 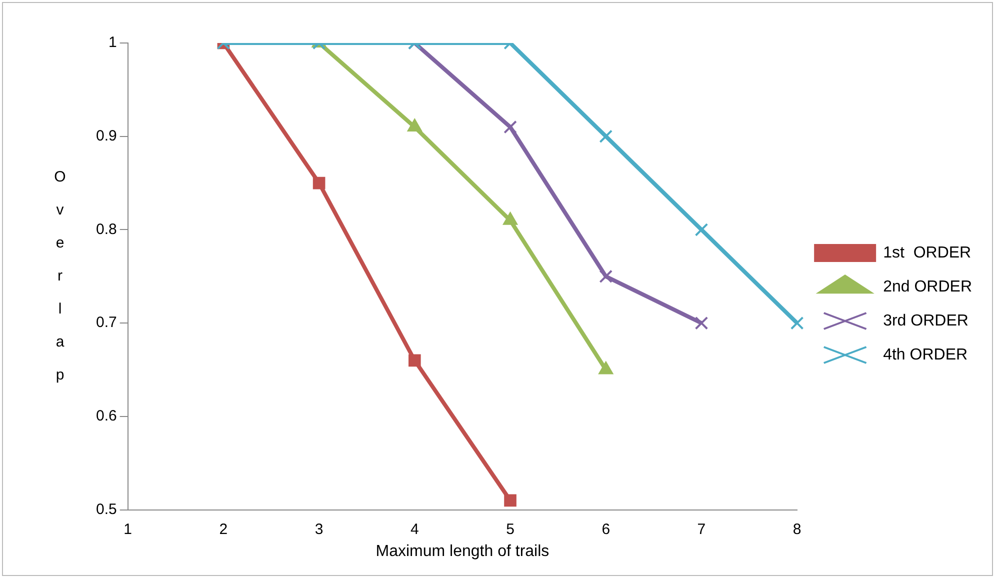 What do you see at coordinates (797, 529) in the screenshot?
I see `x-tick-label: 8` at bounding box center [797, 529].